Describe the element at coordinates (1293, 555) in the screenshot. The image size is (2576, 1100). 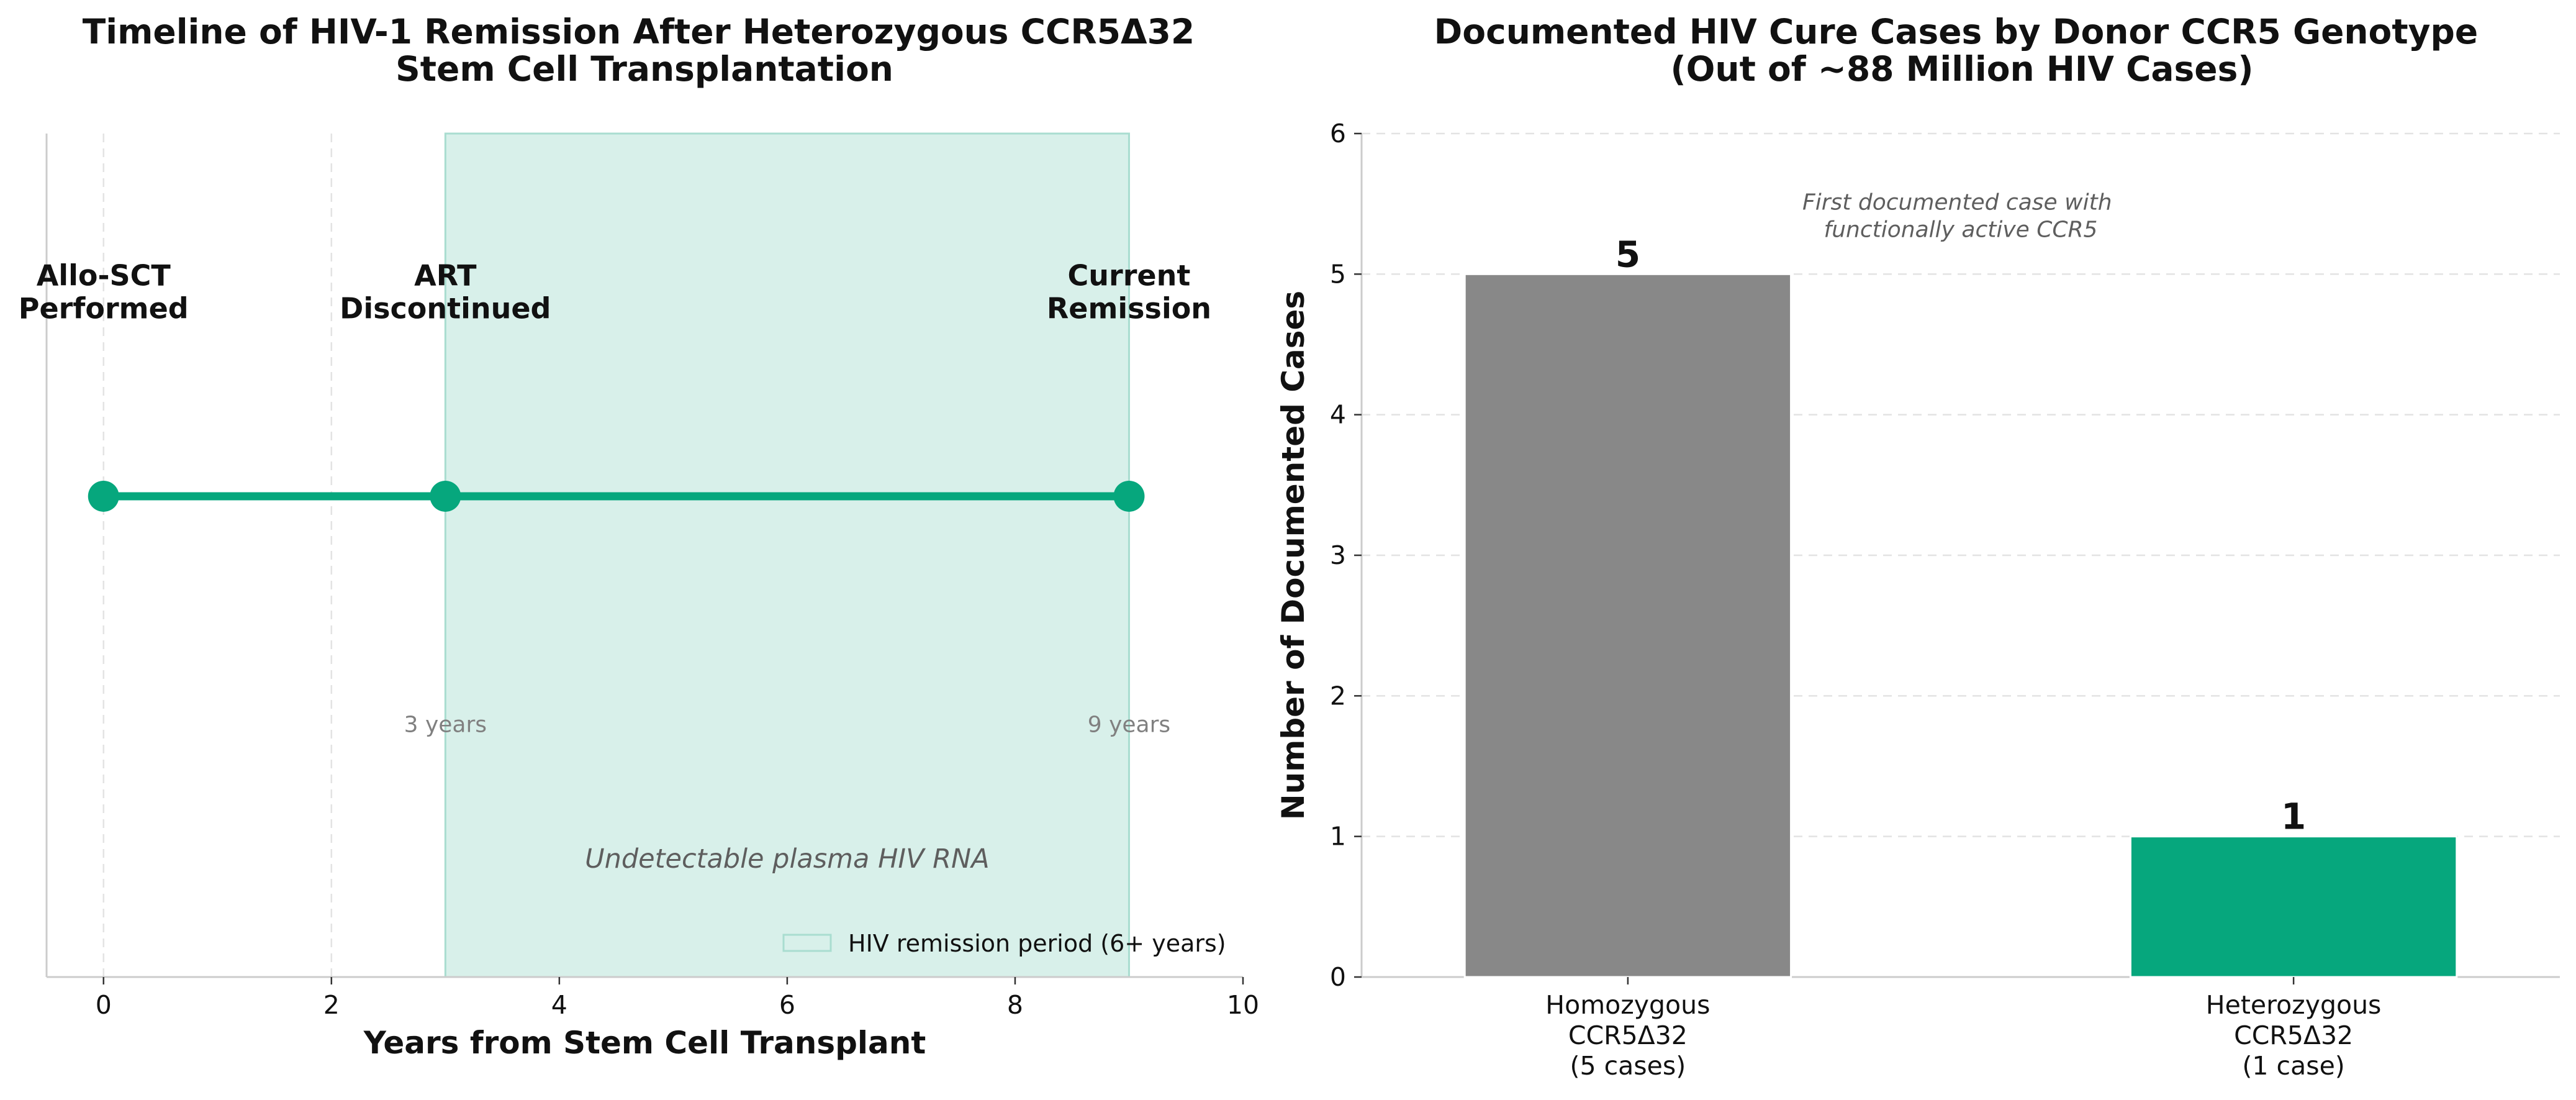
I see `bar-y-axis-label: Number of Documented Cases` at that location.